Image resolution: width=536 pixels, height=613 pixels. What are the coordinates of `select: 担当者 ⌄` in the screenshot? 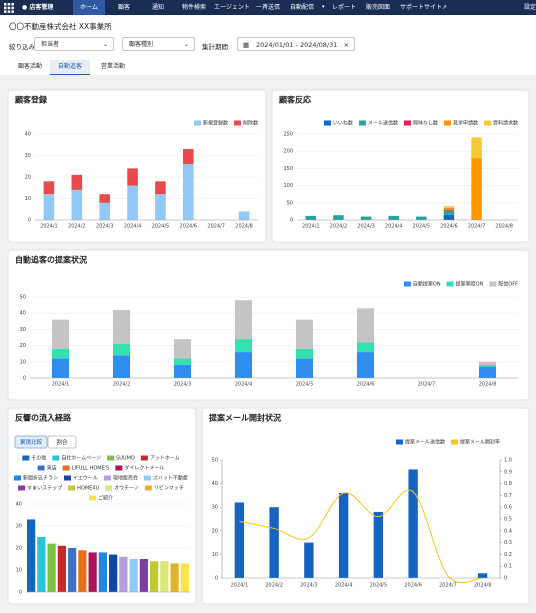 It's located at (74, 44).